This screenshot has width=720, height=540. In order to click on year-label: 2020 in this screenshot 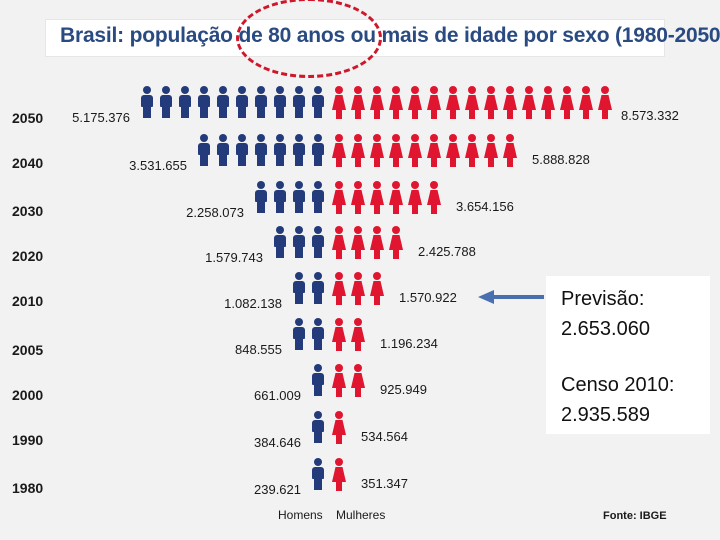, I will do `click(28, 256)`.